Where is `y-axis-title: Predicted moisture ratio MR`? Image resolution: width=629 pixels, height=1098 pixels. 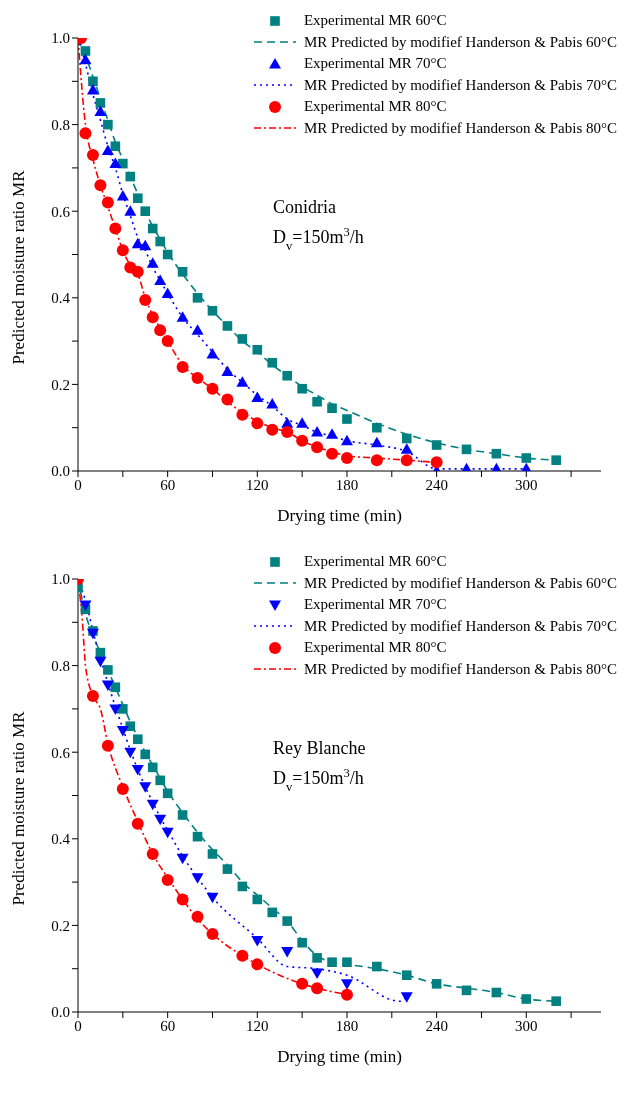
y-axis-title: Predicted moisture ratio MR is located at coordinates (19, 267).